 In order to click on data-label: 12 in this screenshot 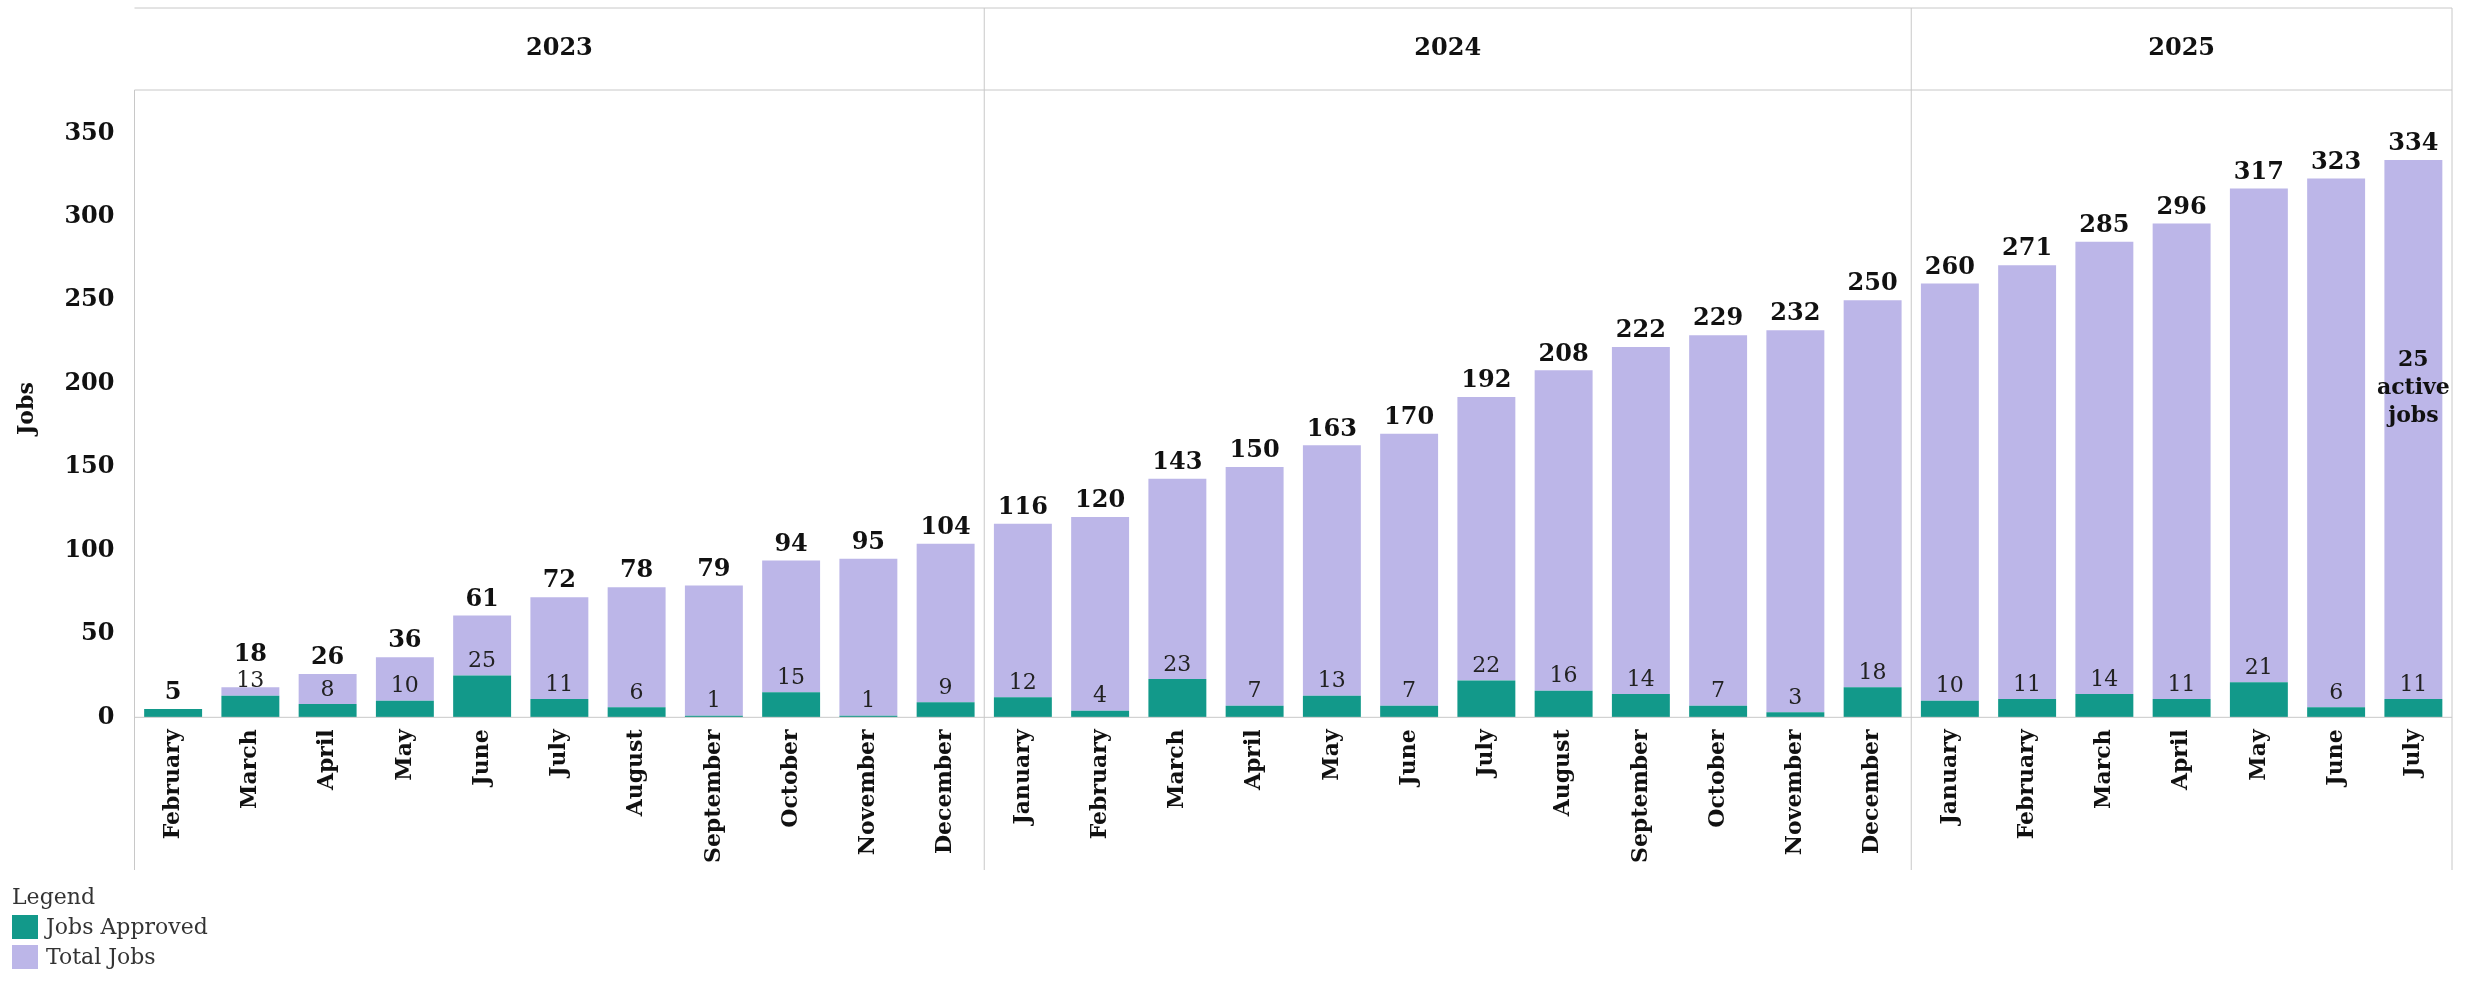, I will do `click(1022, 682)`.